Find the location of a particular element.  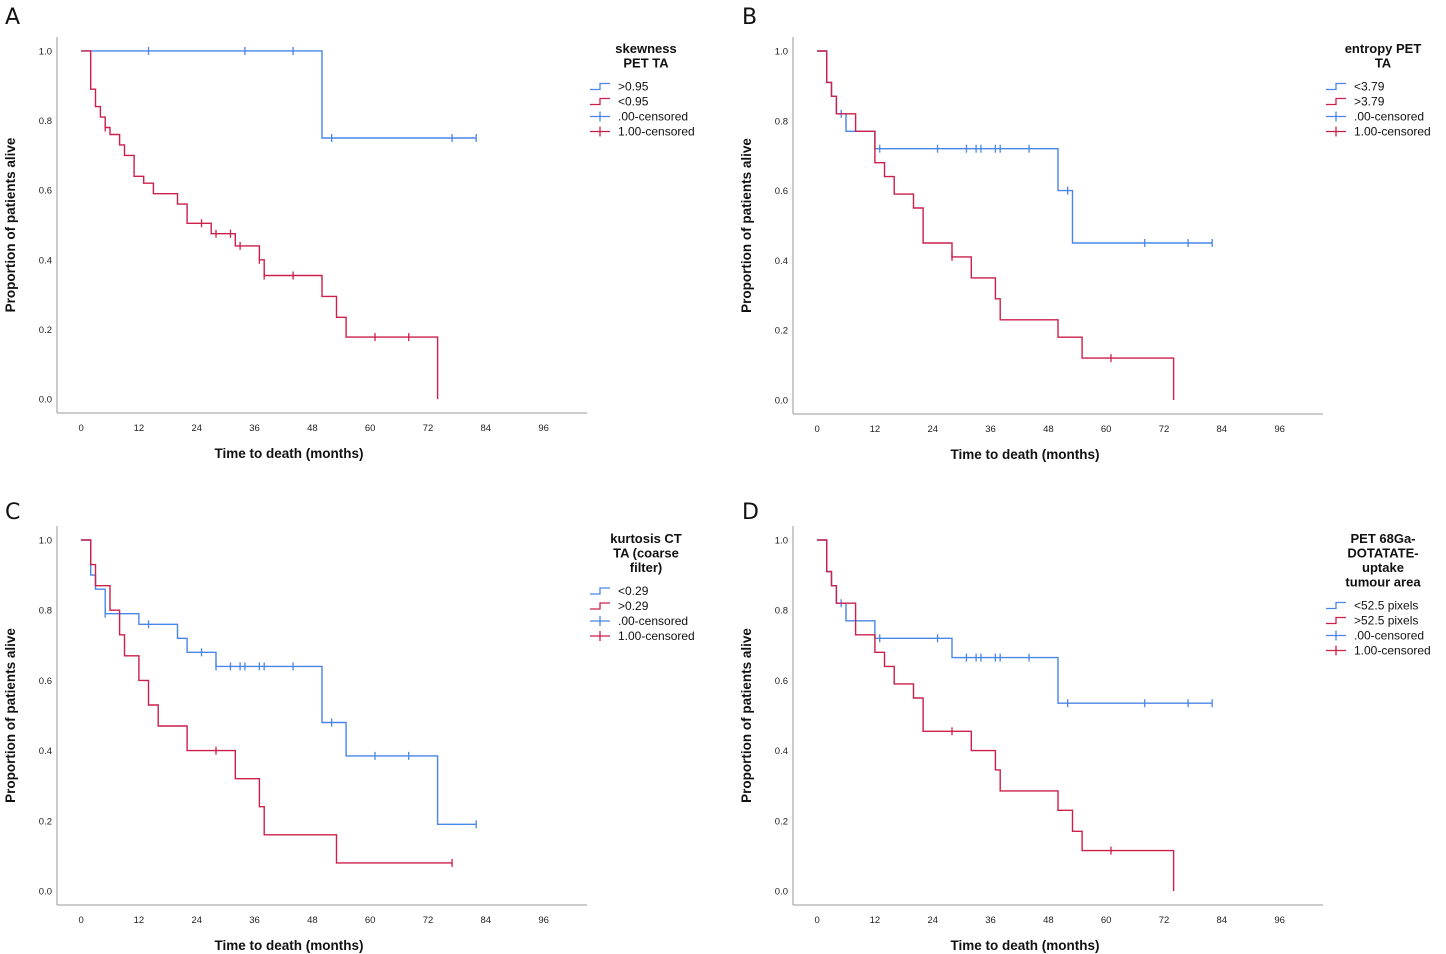

panel-letter: C is located at coordinates (12, 512).